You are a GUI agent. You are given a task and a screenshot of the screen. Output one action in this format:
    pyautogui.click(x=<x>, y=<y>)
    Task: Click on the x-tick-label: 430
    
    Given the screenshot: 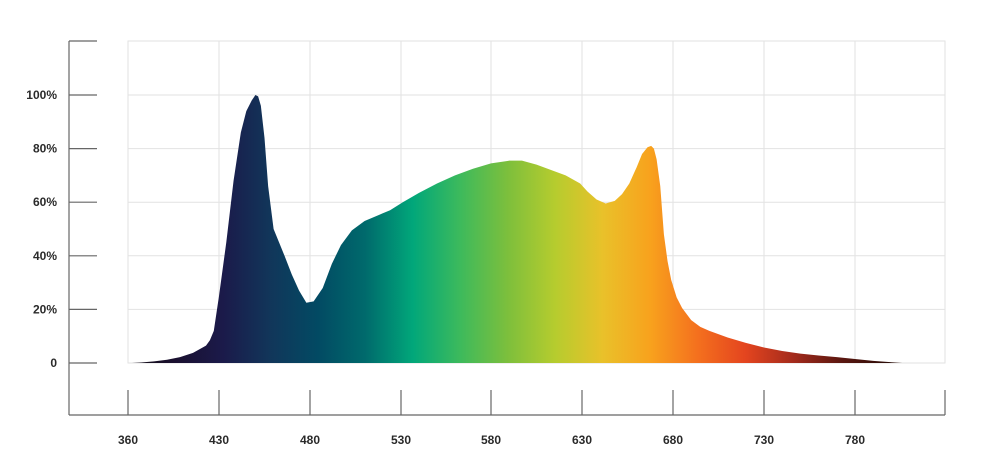 What is the action you would take?
    pyautogui.click(x=219, y=440)
    